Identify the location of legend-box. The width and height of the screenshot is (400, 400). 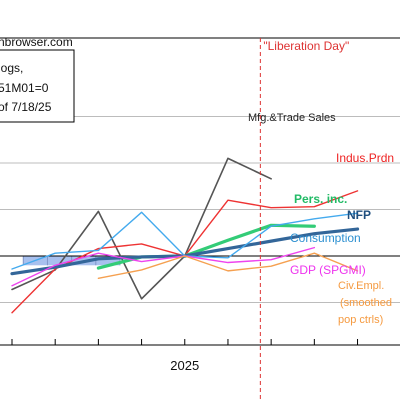
(37, 86).